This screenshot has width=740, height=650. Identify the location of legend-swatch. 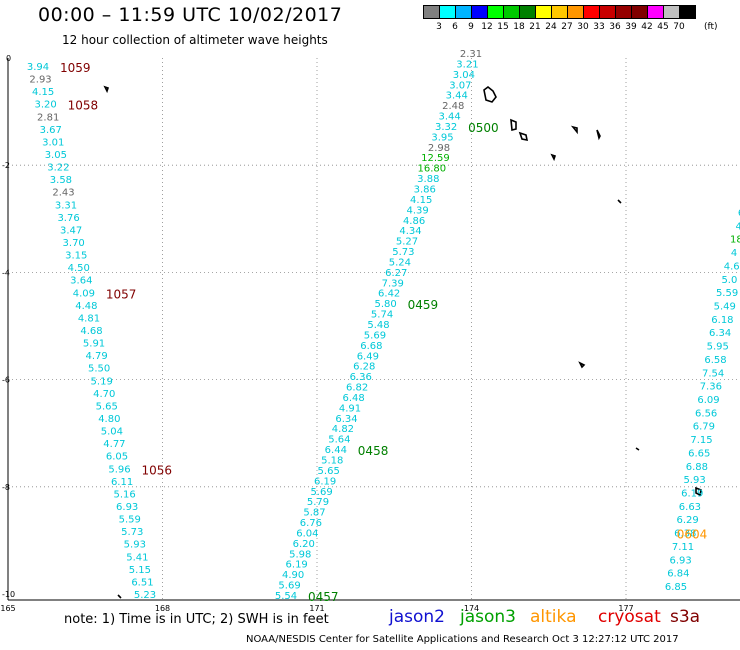
(687, 12).